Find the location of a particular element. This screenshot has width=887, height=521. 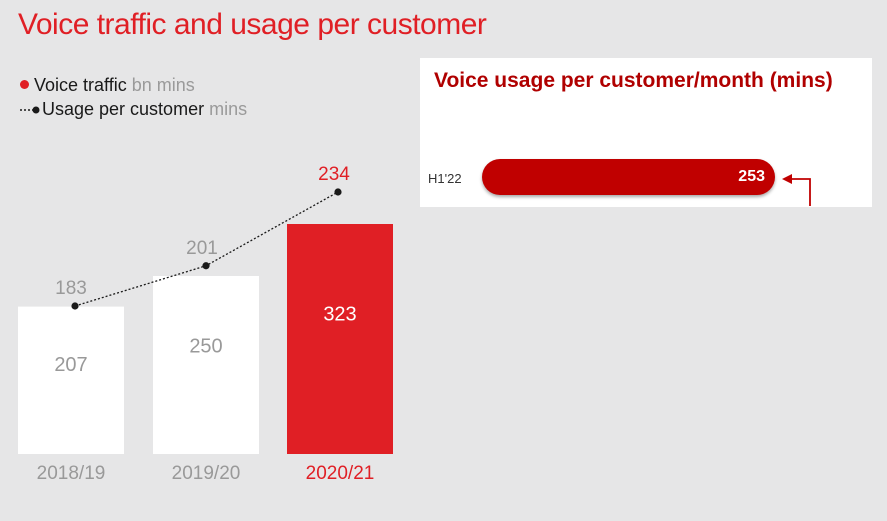

legend-traffic-label: Voice traffic is located at coordinates (80, 85).